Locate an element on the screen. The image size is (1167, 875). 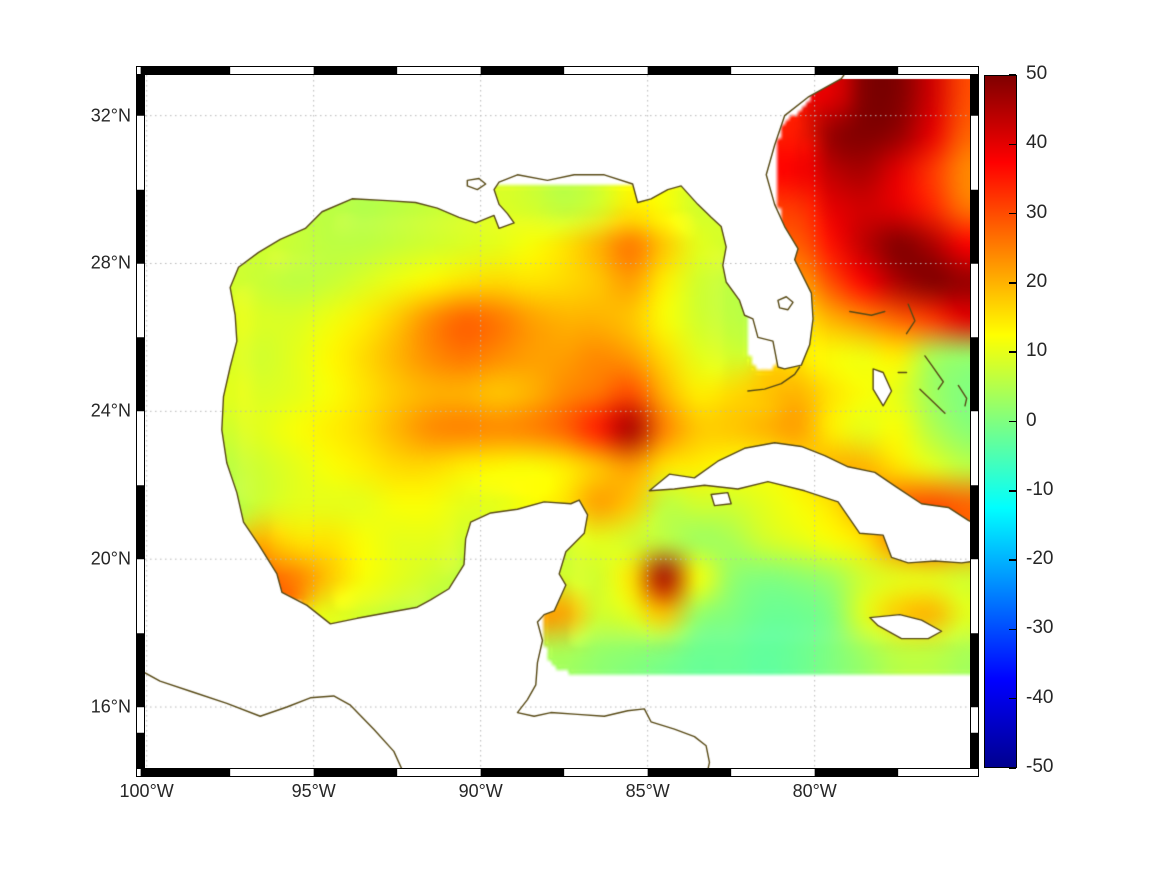
colorbar-tick-label: -40 is located at coordinates (1040, 697).